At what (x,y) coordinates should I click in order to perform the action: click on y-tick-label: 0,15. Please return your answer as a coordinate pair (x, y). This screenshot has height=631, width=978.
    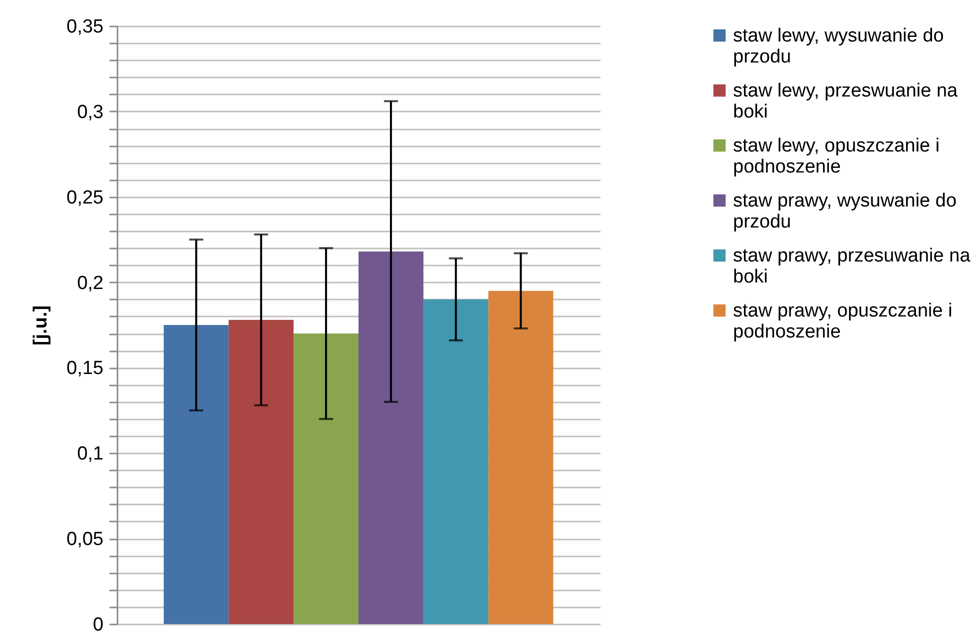
    Looking at the image, I should click on (85, 369).